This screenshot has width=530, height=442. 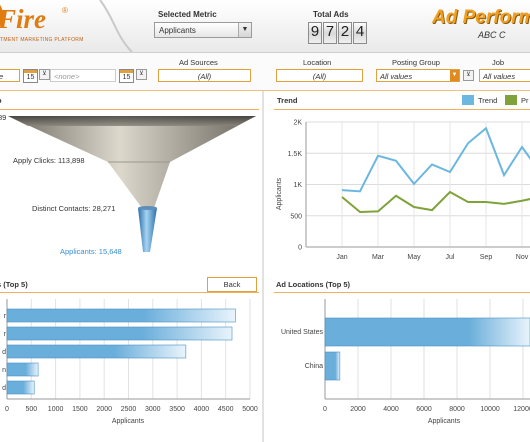 I want to click on trend-x-tick-label: Nov, so click(x=522, y=257).